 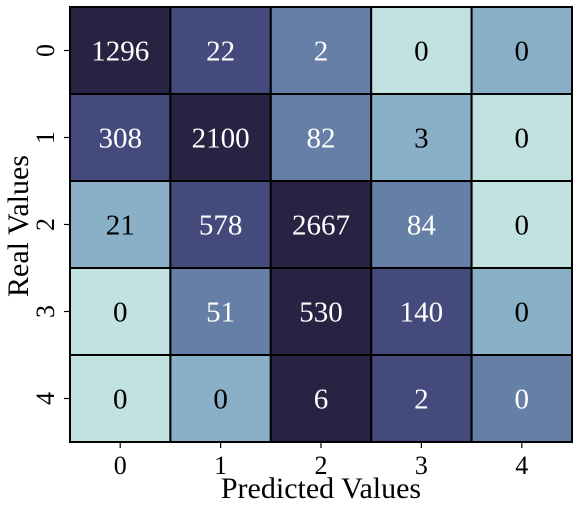 I want to click on cell-value-label-4-3: 2, so click(x=421, y=400).